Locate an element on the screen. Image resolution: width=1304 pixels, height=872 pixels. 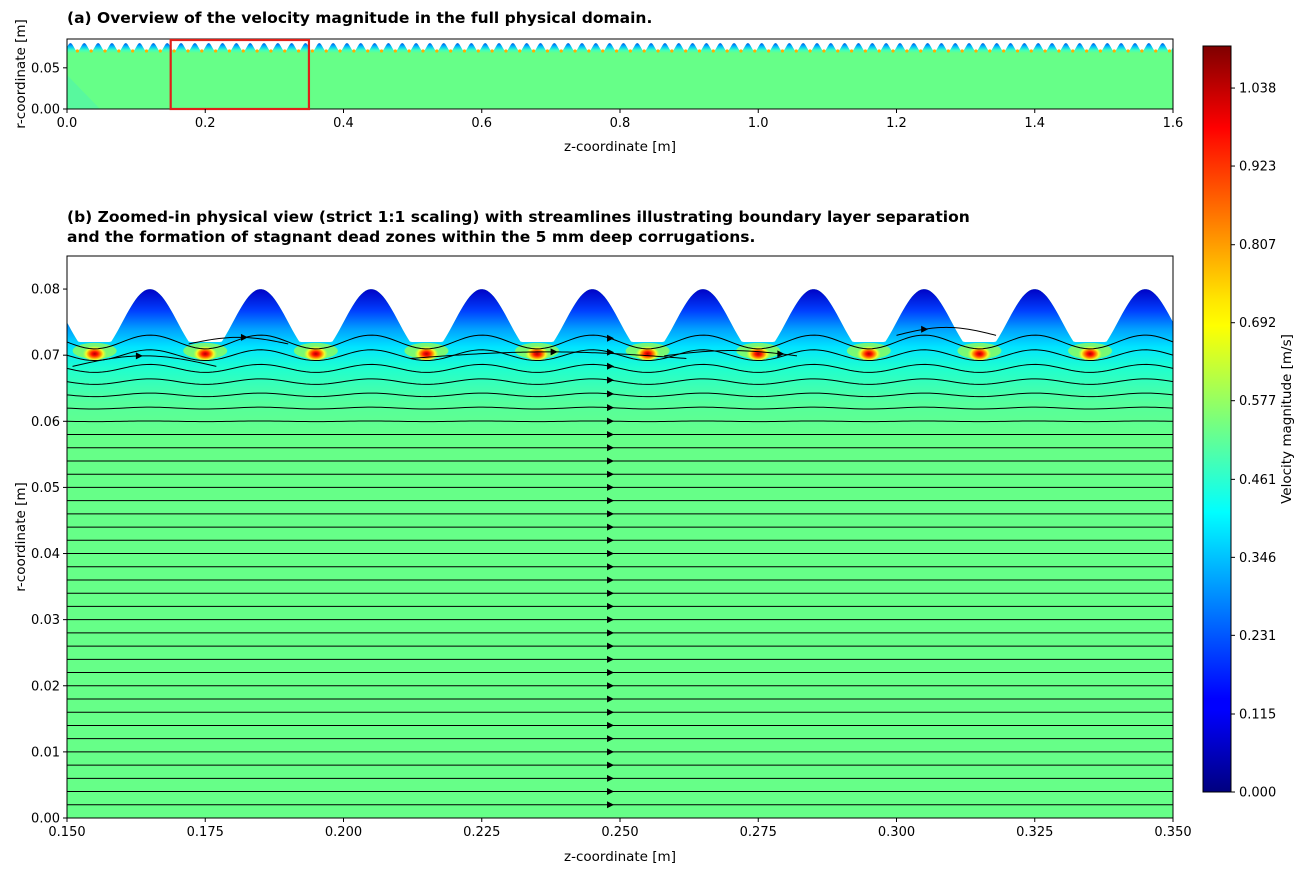
colorbar-gradient is located at coordinates (1217, 419).